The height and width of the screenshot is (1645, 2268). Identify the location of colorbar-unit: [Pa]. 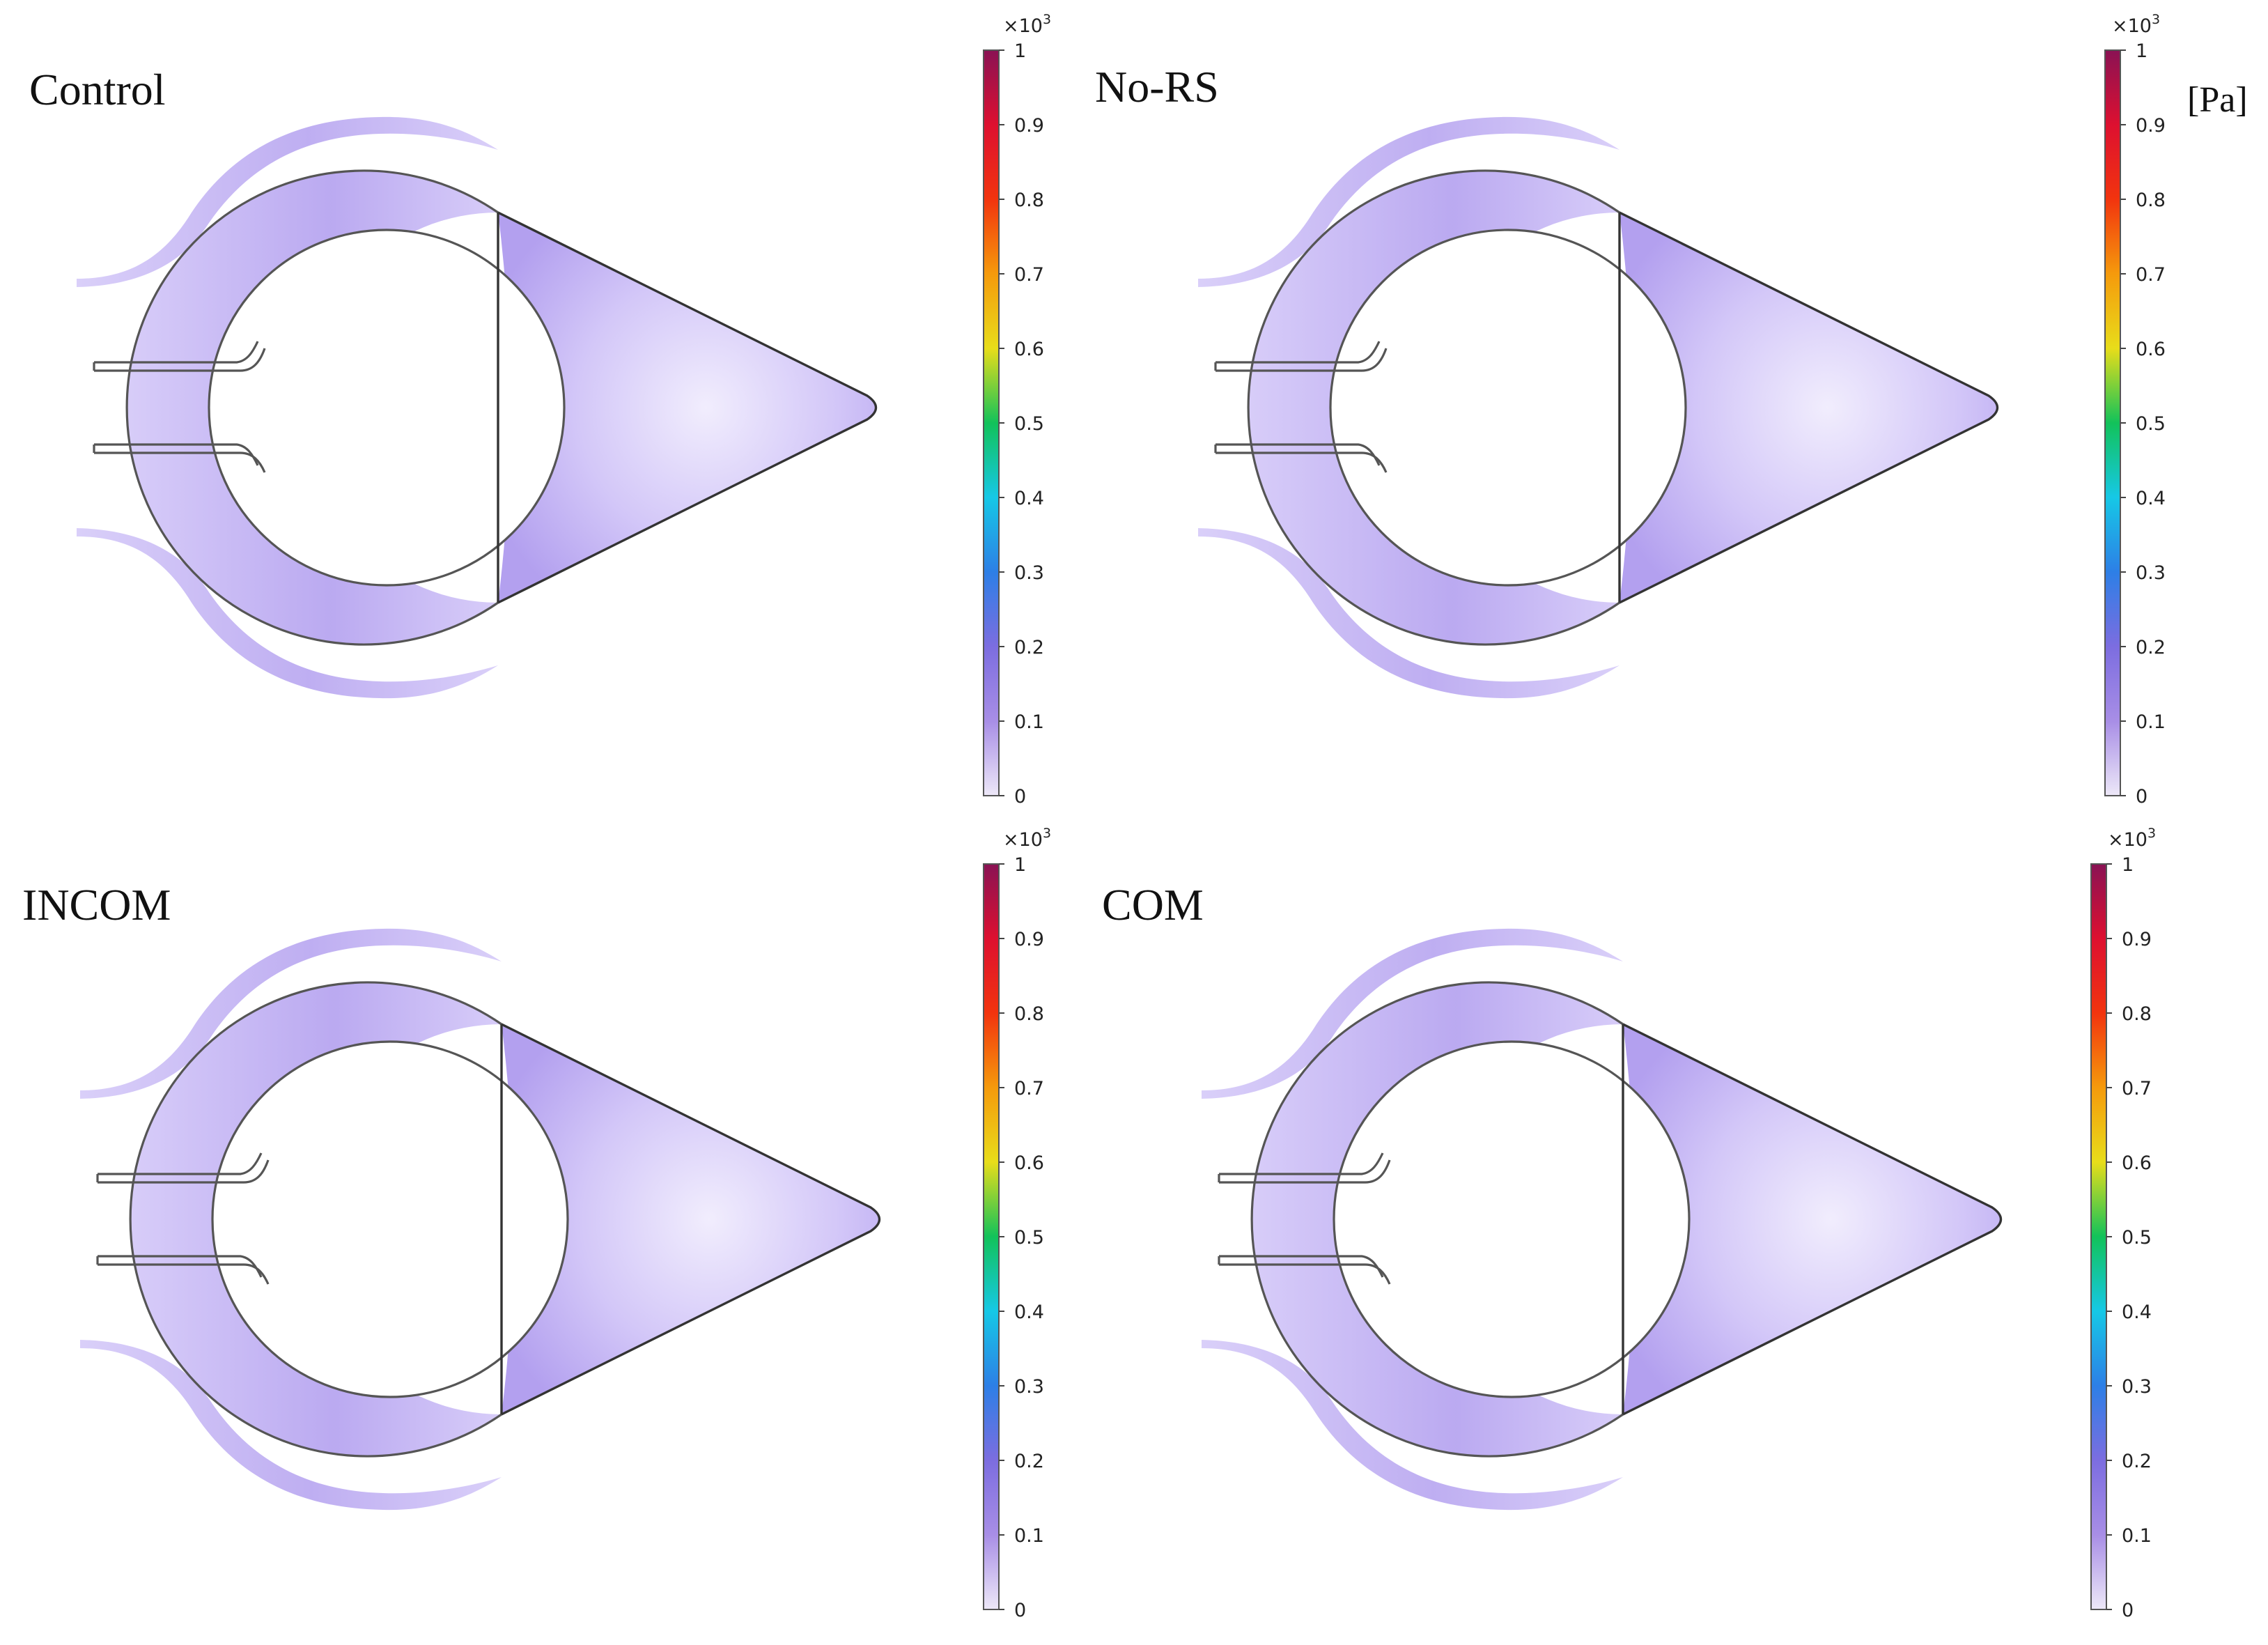
(2217, 100).